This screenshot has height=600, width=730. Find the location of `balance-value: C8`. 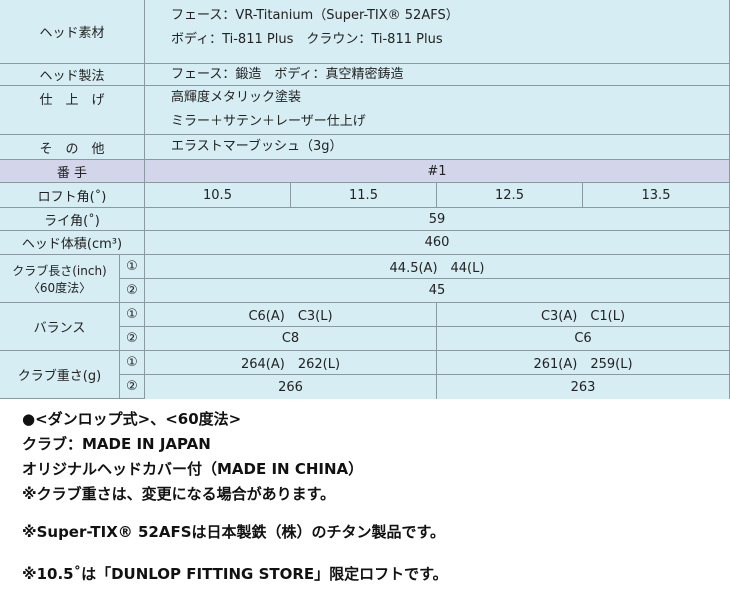

balance-value: C8 is located at coordinates (291, 339).